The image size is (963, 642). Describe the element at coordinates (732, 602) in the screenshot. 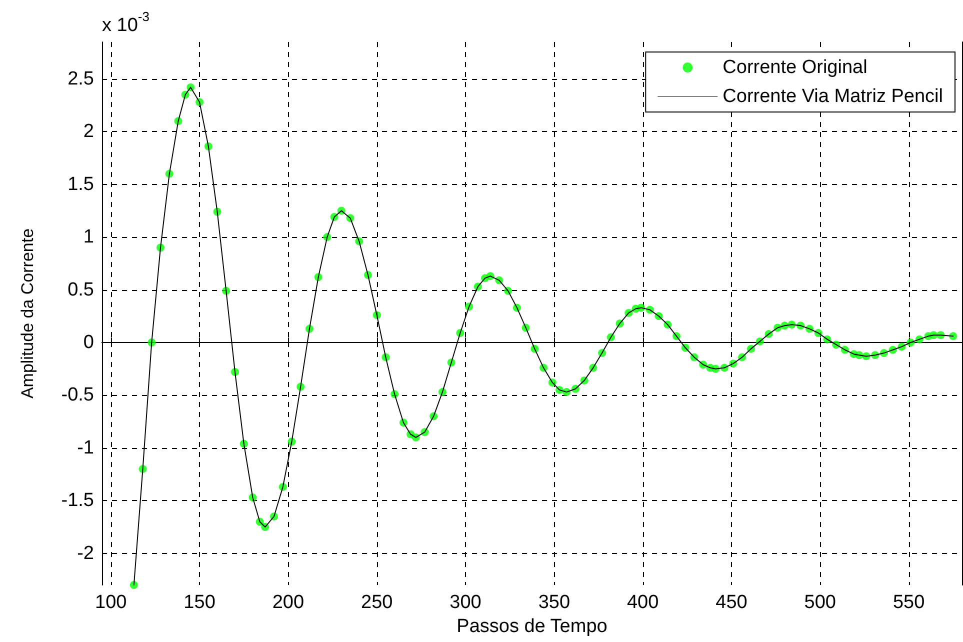

I see `x-tick-label: 450` at that location.